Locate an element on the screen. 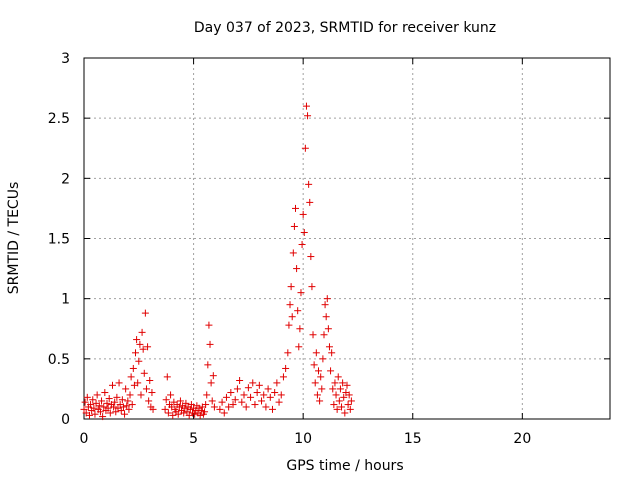 The width and height of the screenshot is (640, 480). x-tick-label: 0 is located at coordinates (84, 439).